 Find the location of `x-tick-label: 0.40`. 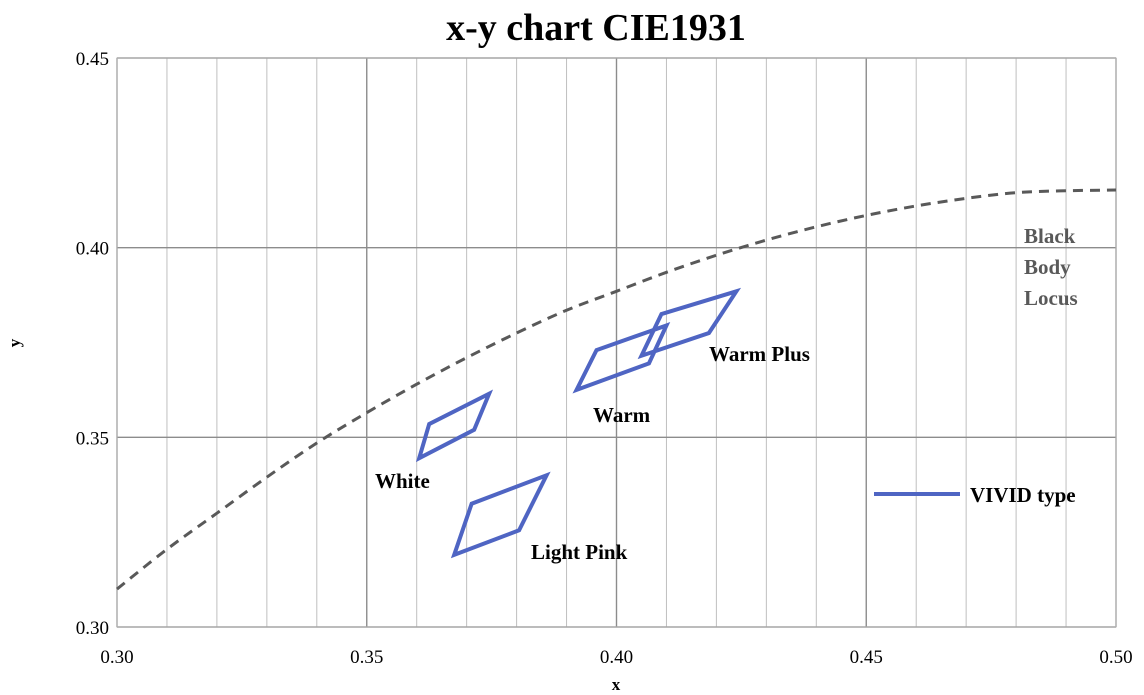

x-tick-label: 0.40 is located at coordinates (616, 657).